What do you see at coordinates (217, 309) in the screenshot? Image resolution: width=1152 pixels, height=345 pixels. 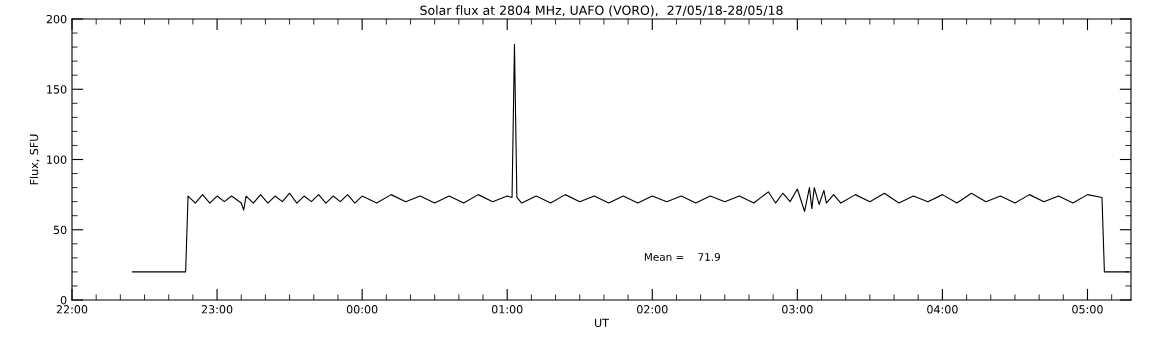 I see `x-tick-label: 23:00` at bounding box center [217, 309].